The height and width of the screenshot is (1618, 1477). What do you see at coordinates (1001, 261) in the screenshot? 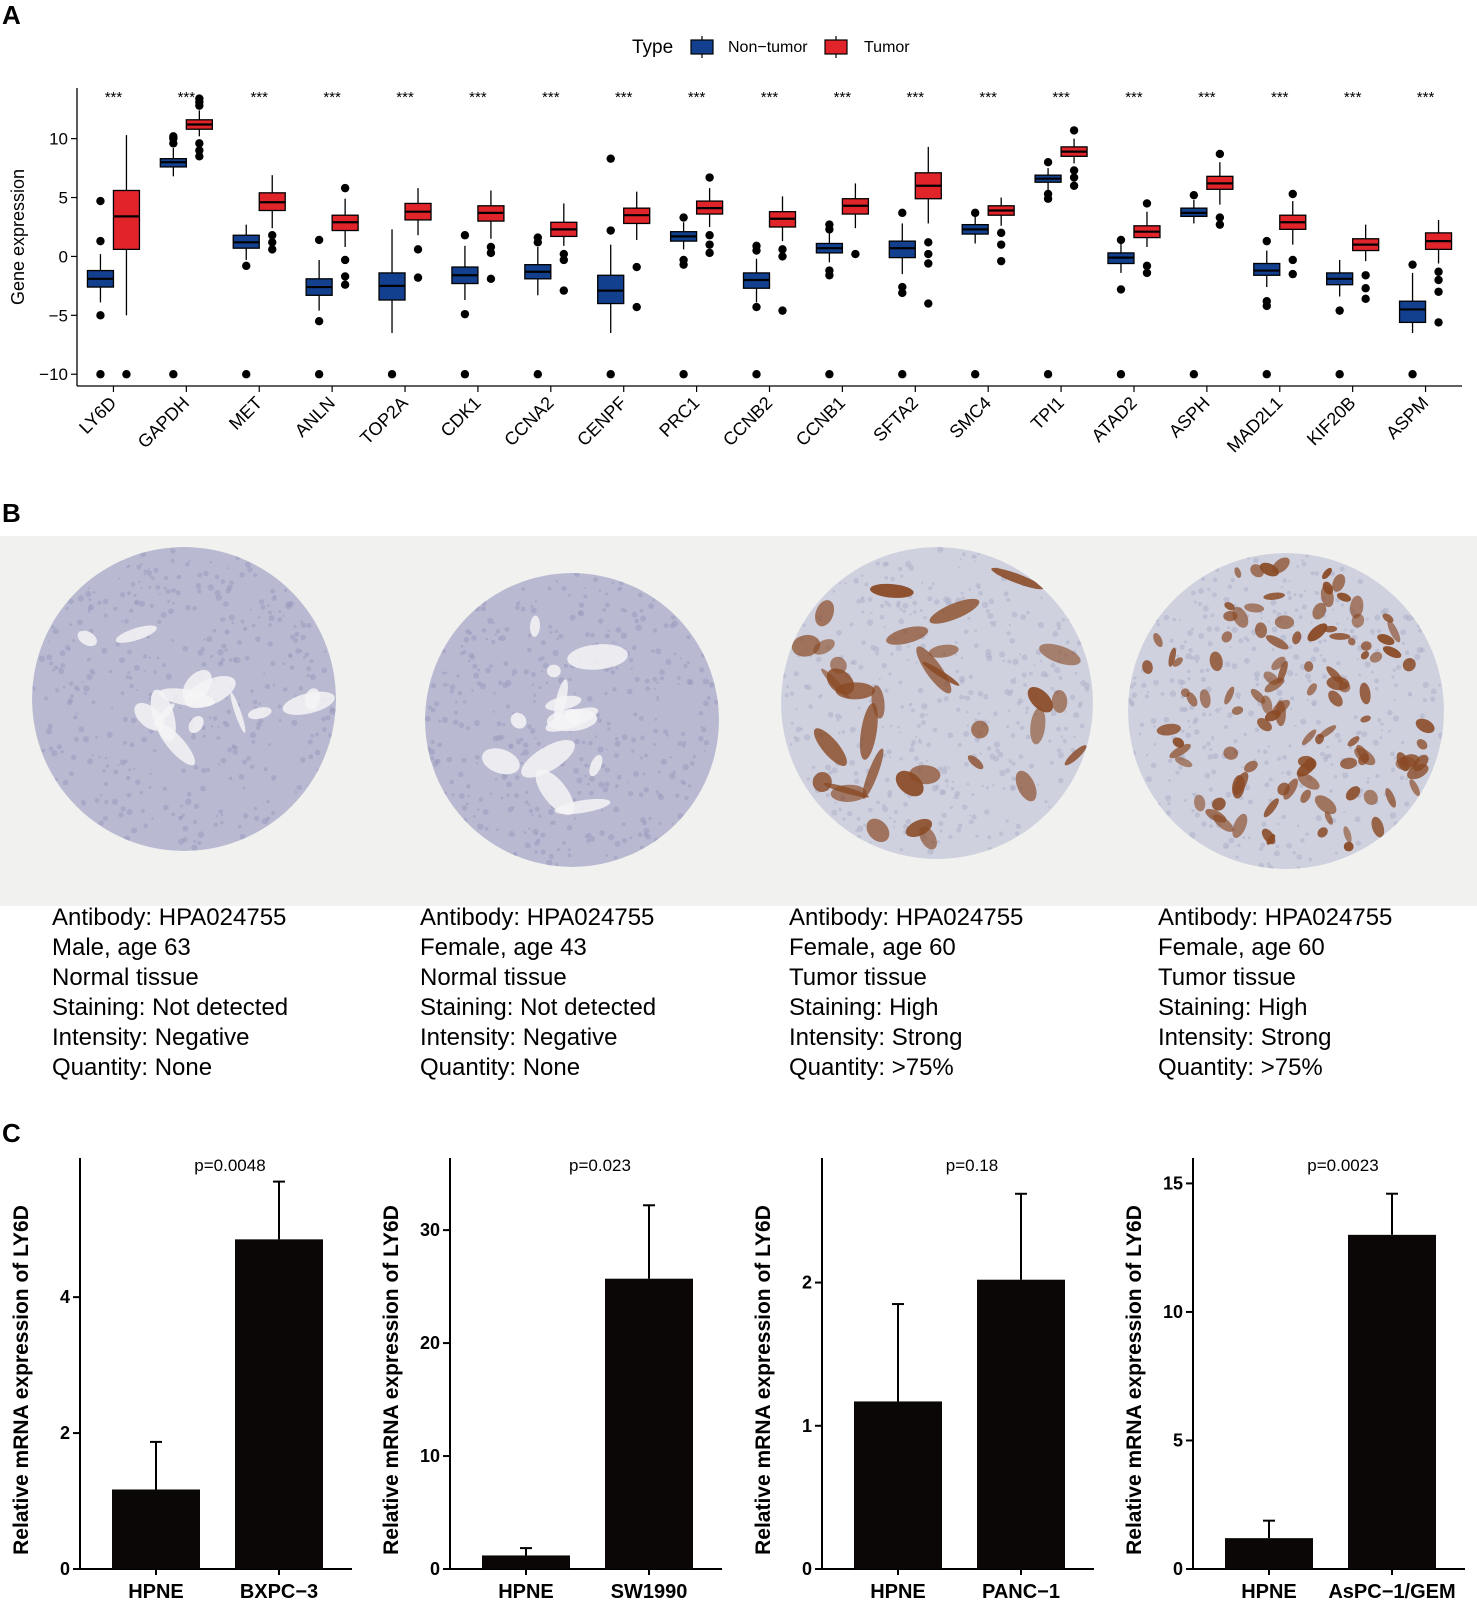
I see `tumor-outlier` at bounding box center [1001, 261].